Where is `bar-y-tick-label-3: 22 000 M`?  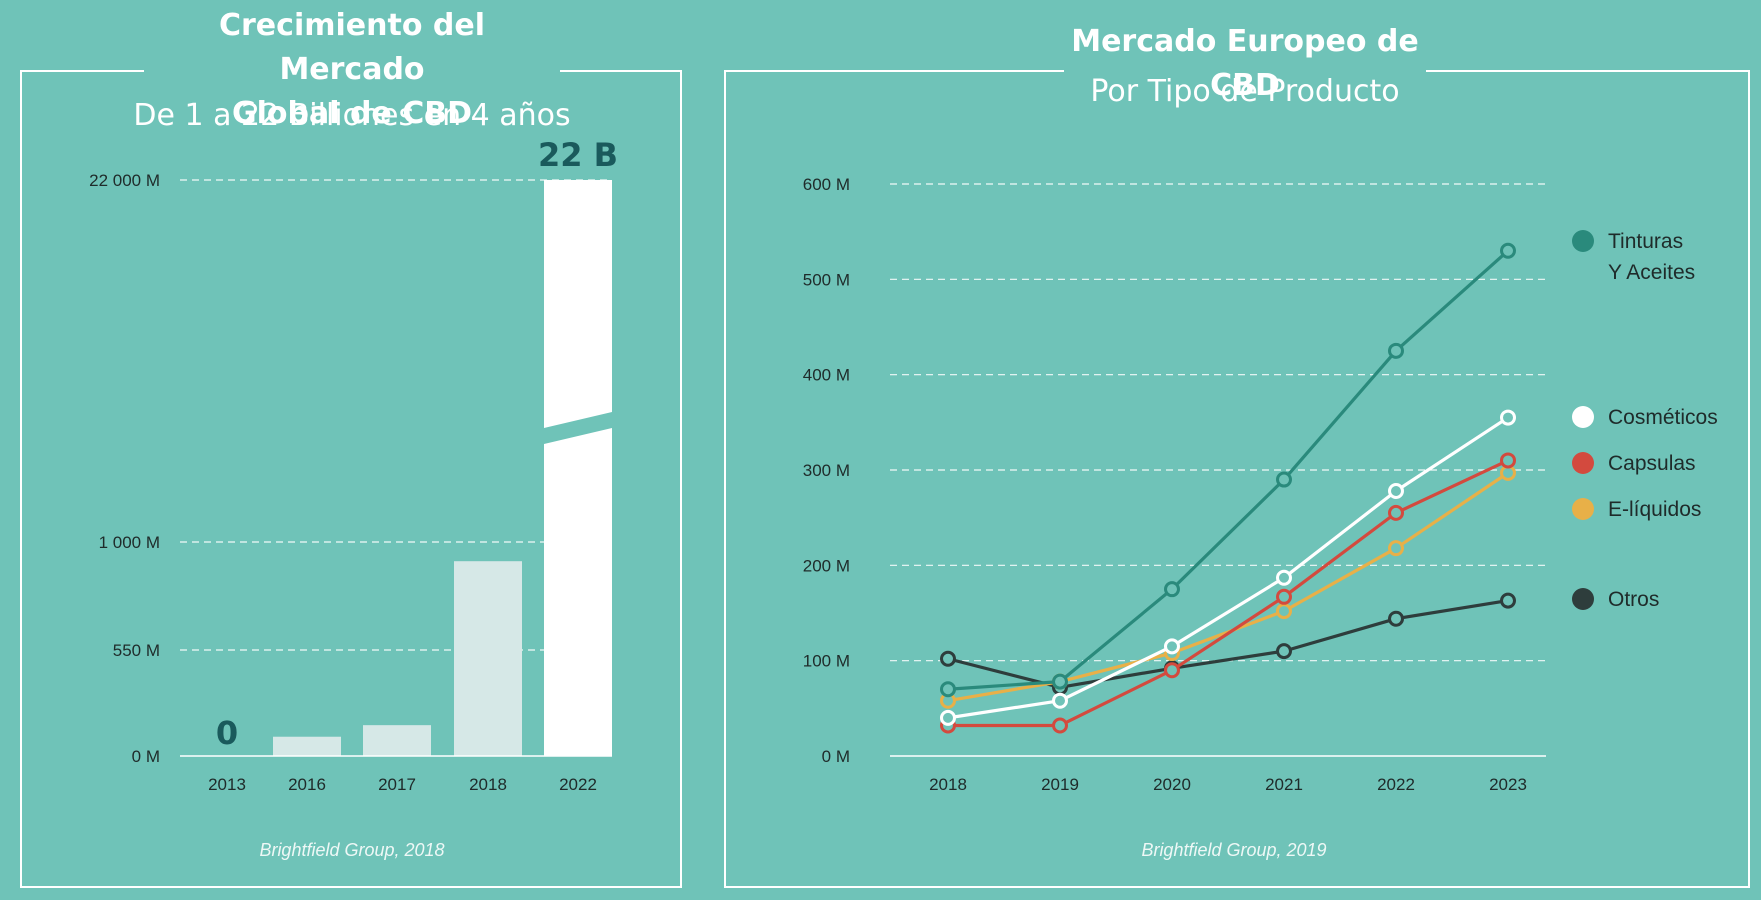
bar-y-tick-label-3: 22 000 M is located at coordinates (124, 180).